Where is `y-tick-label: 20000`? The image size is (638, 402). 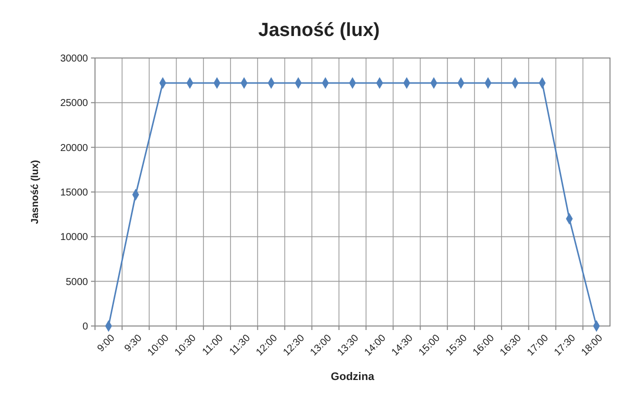
y-tick-label: 20000 is located at coordinates (74, 148).